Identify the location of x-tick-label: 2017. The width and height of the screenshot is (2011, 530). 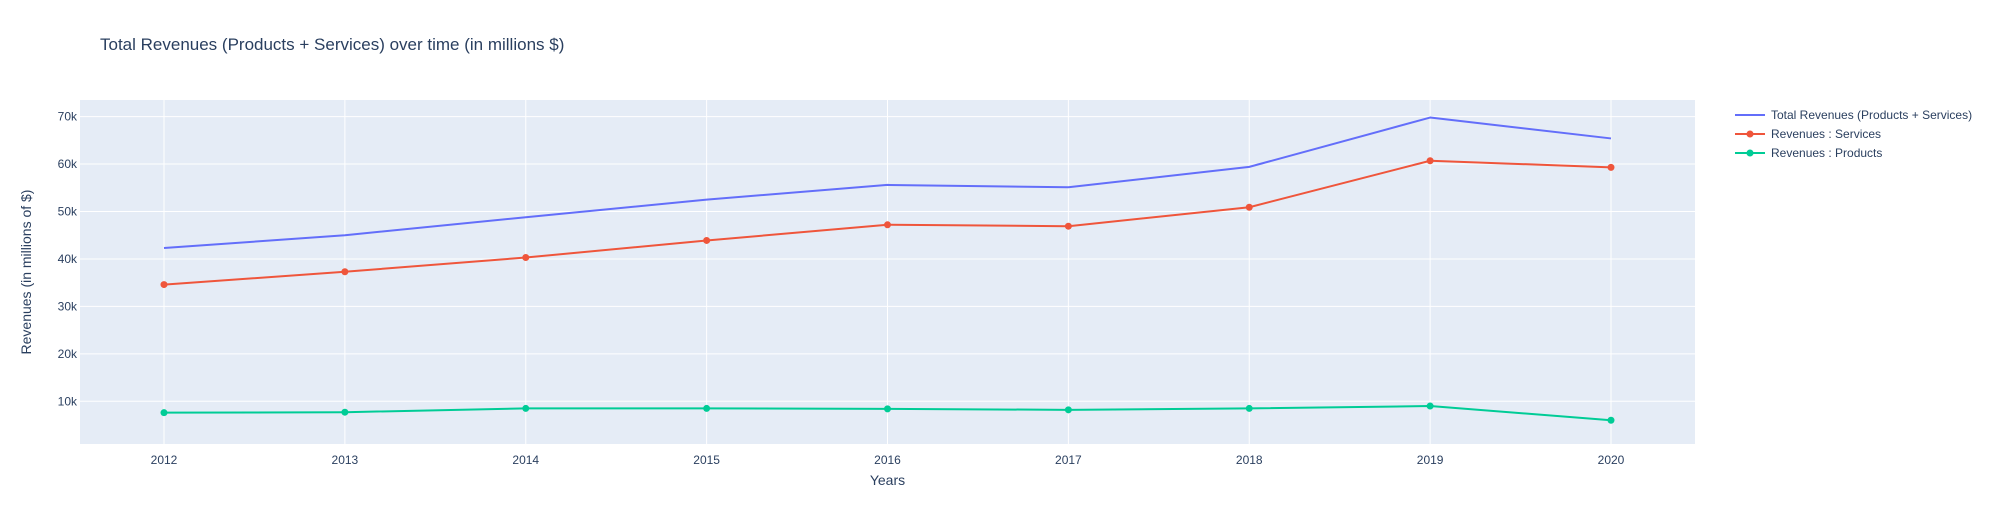
(1068, 460).